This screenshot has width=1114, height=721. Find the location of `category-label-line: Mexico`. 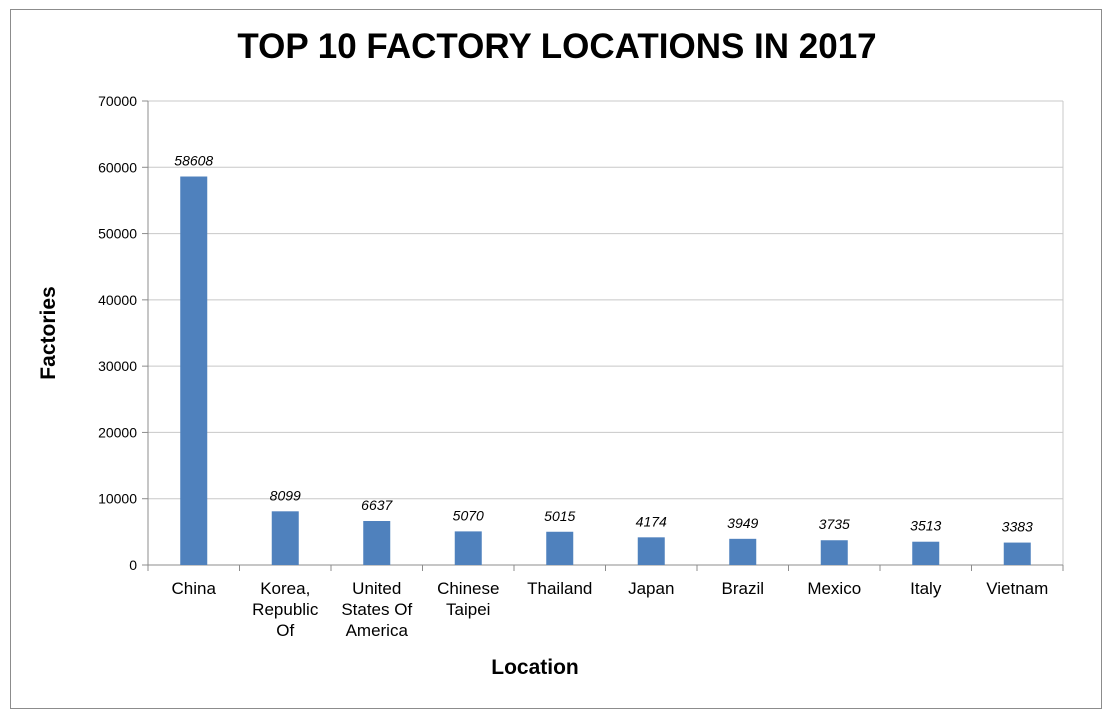

category-label-line: Mexico is located at coordinates (834, 588).